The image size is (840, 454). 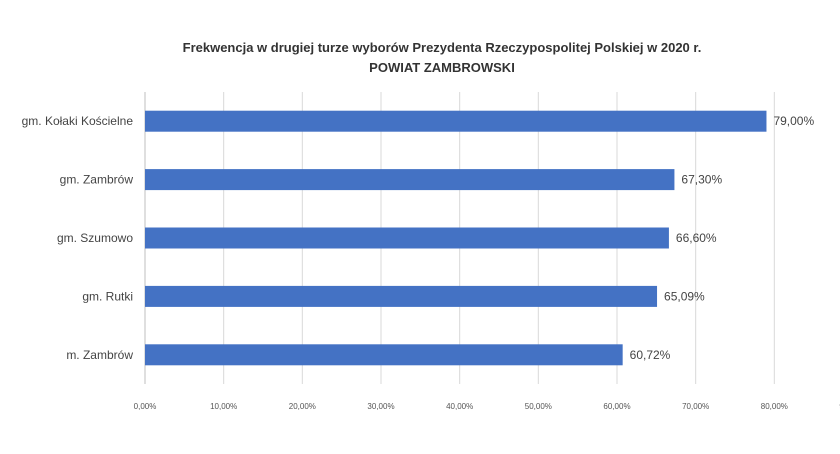 What do you see at coordinates (696, 238) in the screenshot?
I see `value-label: 66,60%` at bounding box center [696, 238].